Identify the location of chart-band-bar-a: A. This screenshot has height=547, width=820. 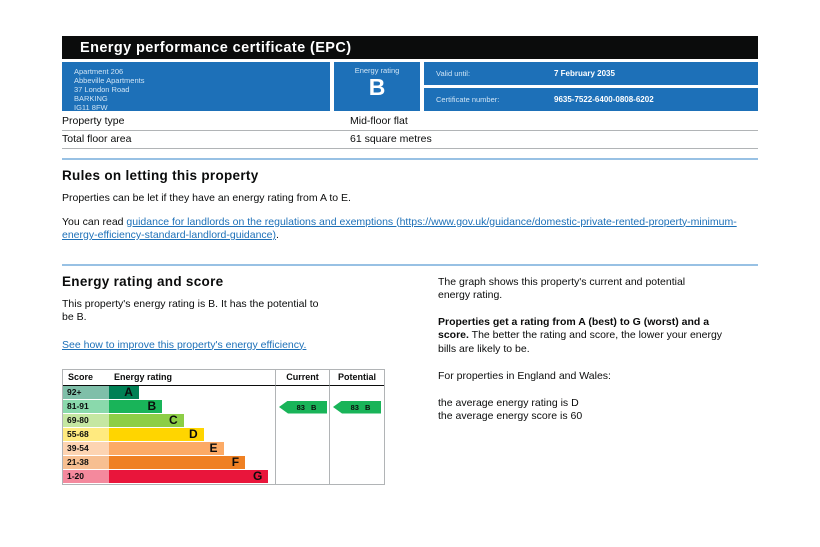
(124, 392).